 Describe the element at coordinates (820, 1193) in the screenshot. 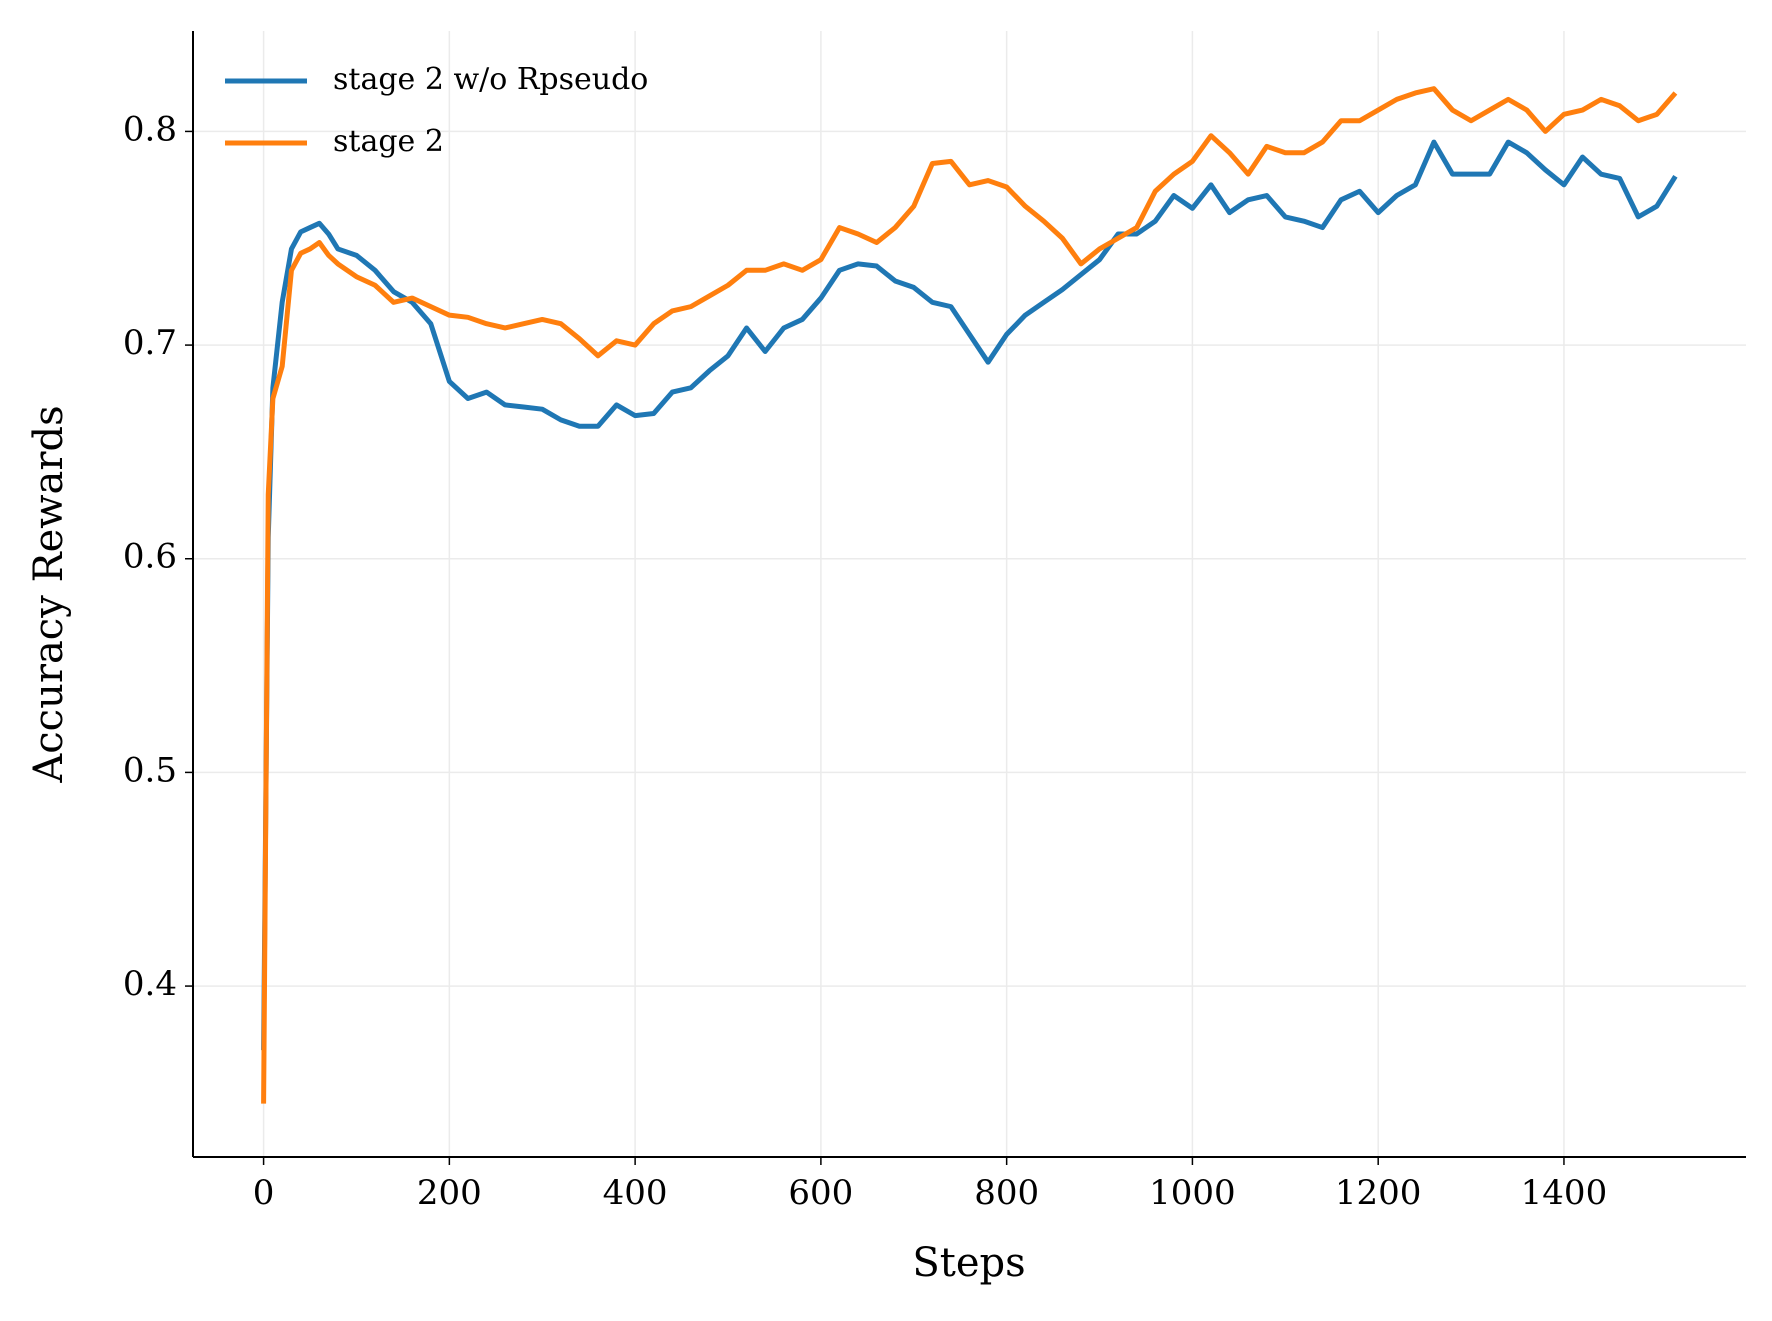

I see `x-tick-label: 600` at that location.